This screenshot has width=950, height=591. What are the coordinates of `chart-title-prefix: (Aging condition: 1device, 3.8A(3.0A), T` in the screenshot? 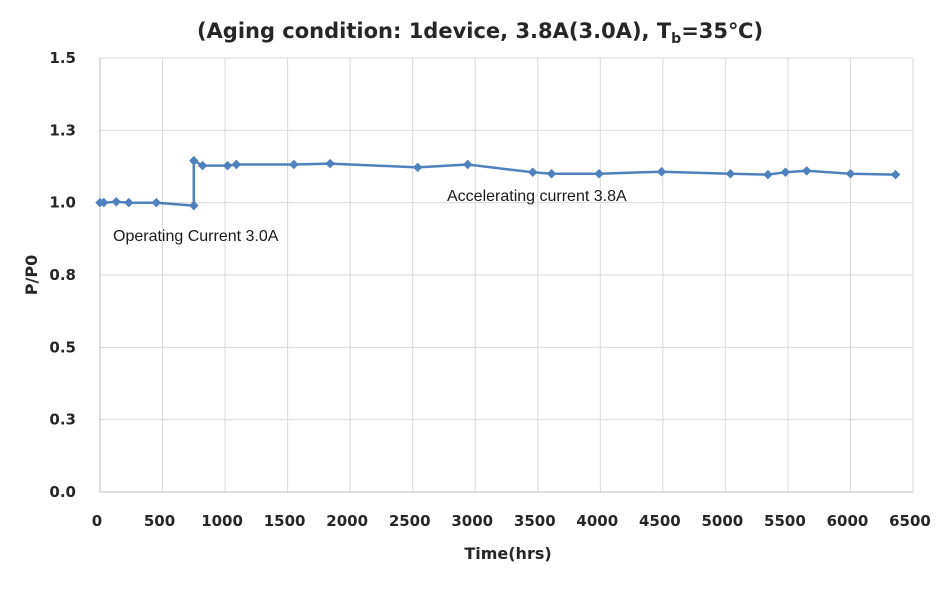 It's located at (434, 31).